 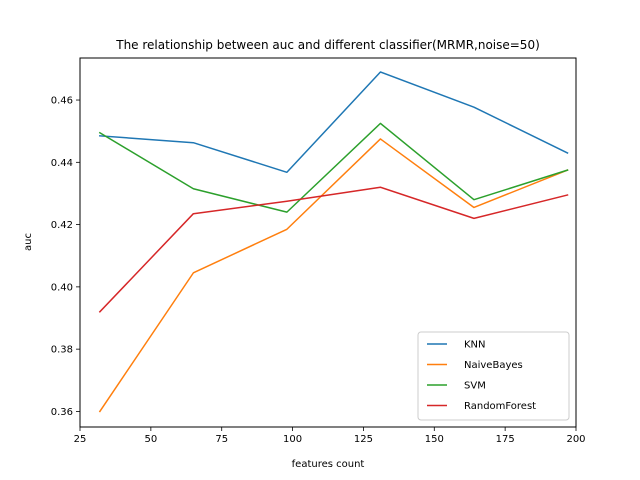 I want to click on x-tick-label: 125, so click(x=363, y=439).